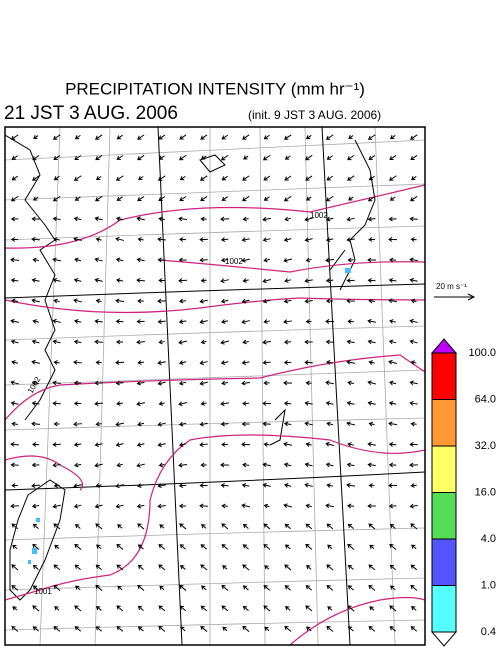  I want to click on colorbar-label: 0.4, so click(488, 632).